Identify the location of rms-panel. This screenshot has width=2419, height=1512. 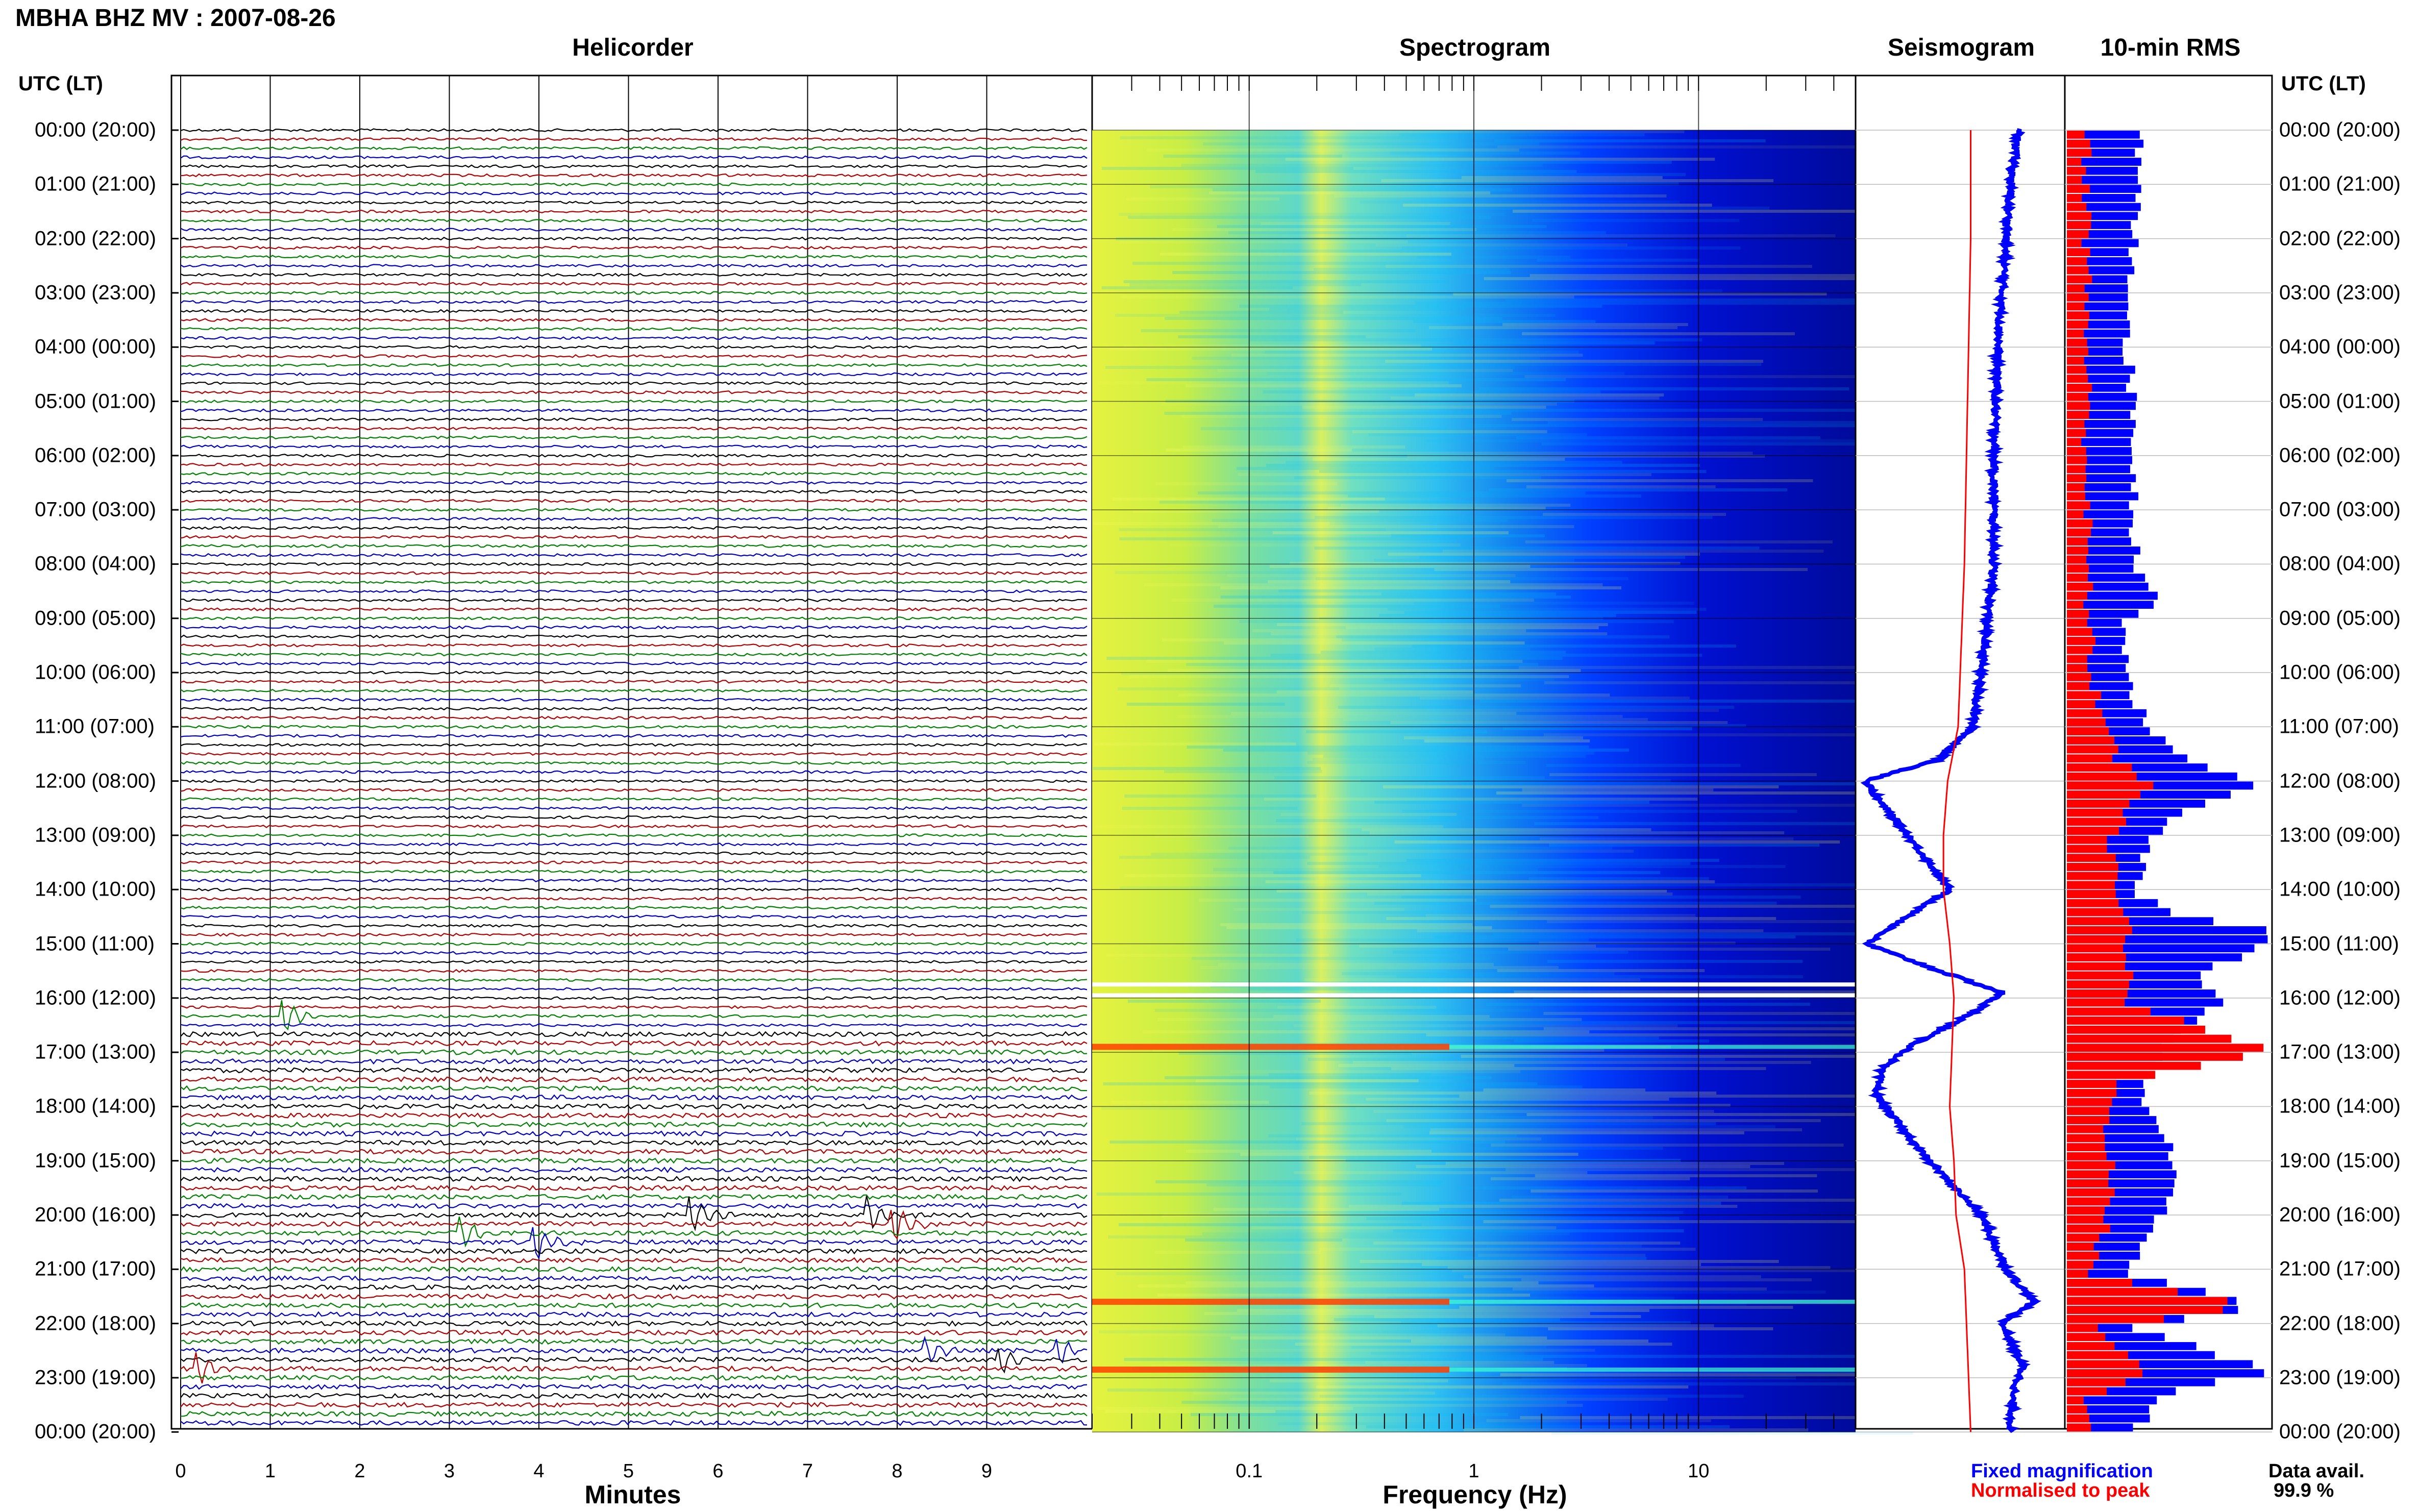
(2168, 753).